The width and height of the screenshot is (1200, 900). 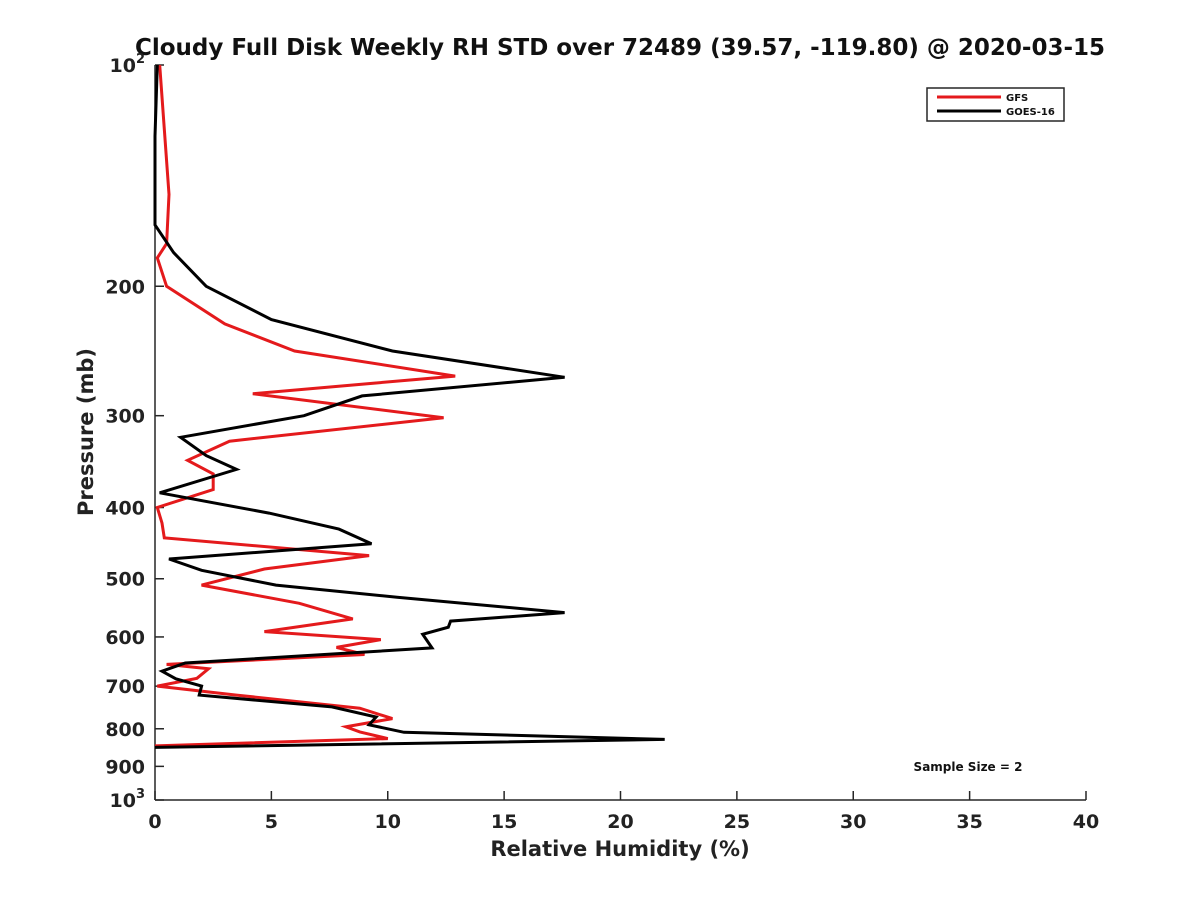 I want to click on y-tick-label: 400, so click(x=125, y=509).